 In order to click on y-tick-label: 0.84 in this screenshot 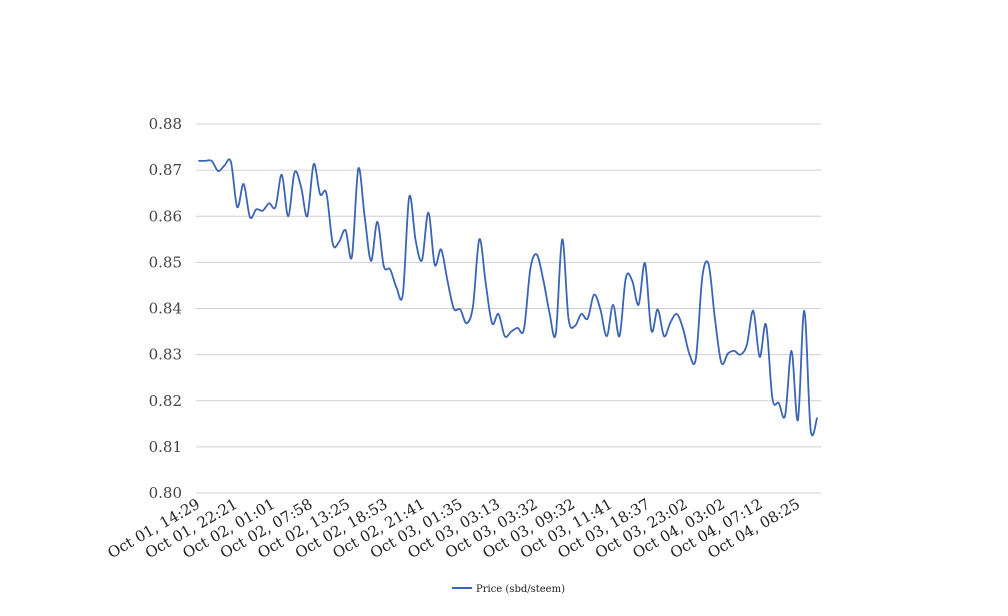, I will do `click(165, 309)`.